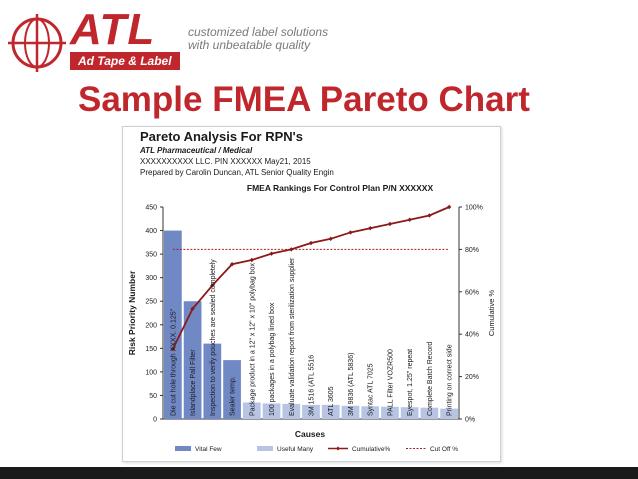 The width and height of the screenshot is (638, 479). Describe the element at coordinates (450, 380) in the screenshot. I see `category-label: Printing on correct side` at that location.